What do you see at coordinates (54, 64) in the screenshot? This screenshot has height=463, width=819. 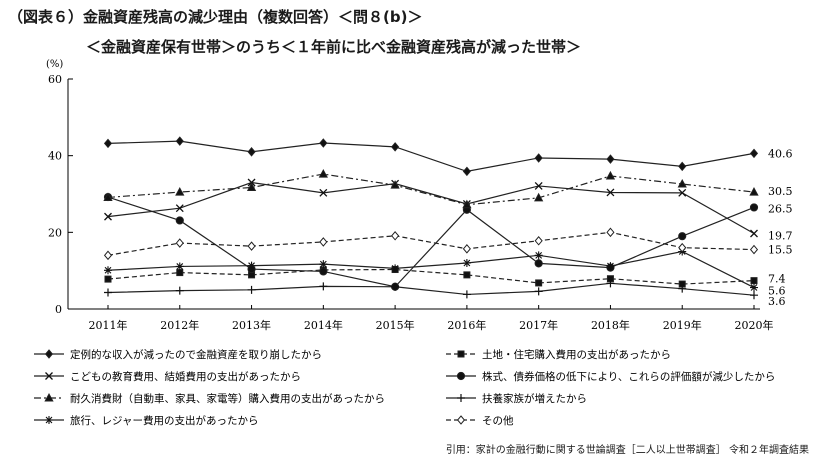 I see `y-axis-unit: (%)` at bounding box center [54, 64].